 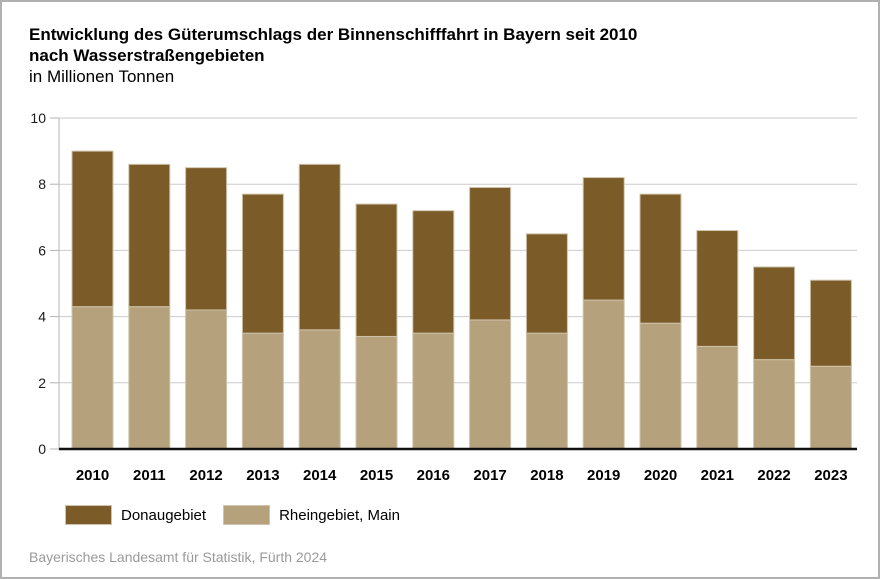 What do you see at coordinates (603, 239) in the screenshot?
I see `bar-segment-donaugebiet-2019` at bounding box center [603, 239].